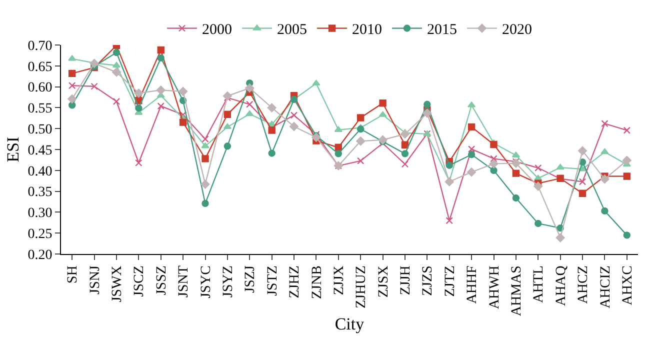  What do you see at coordinates (40, 109) in the screenshot?
I see `y-tick-label: 0.55` at bounding box center [40, 109].